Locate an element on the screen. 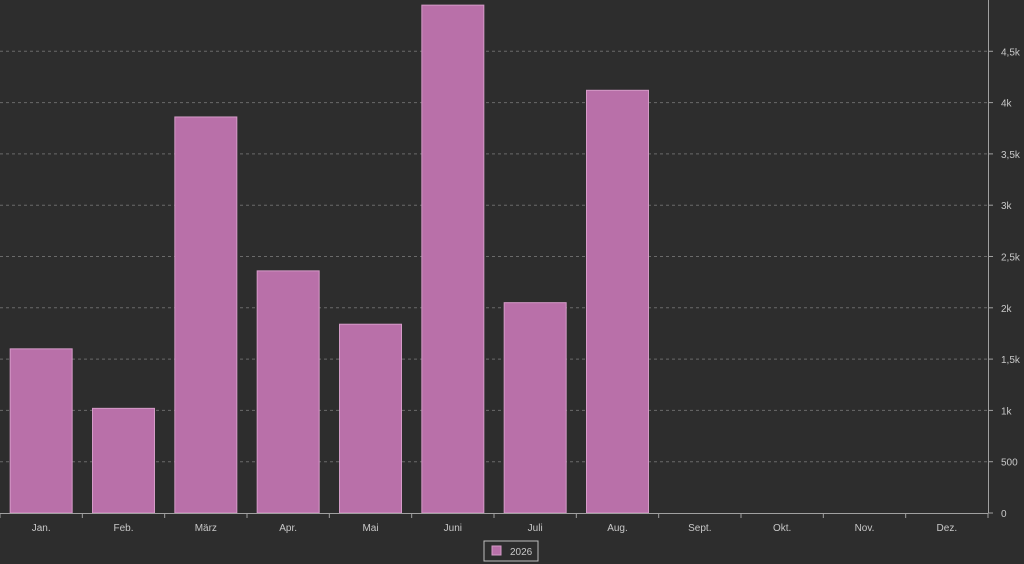 This screenshot has width=1024, height=564. y-tick-label: 4,5k is located at coordinates (1011, 52).